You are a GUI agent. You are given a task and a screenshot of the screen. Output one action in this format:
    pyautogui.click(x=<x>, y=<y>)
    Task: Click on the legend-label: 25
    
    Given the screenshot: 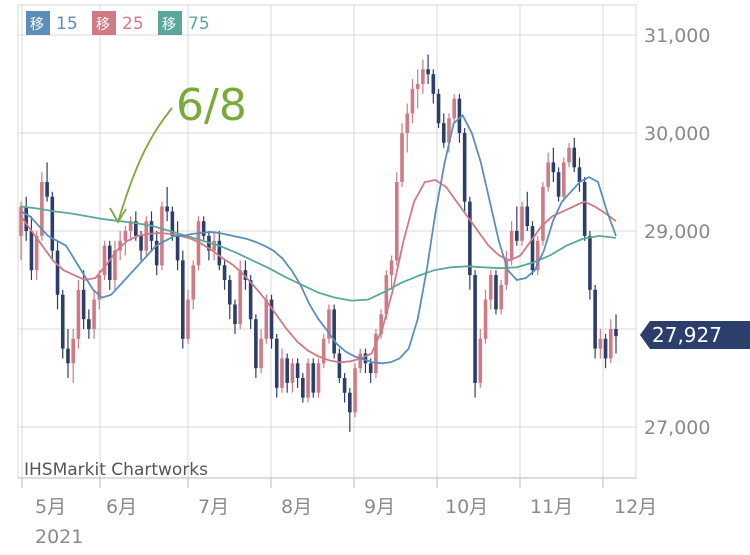 What is the action you would take?
    pyautogui.click(x=133, y=24)
    